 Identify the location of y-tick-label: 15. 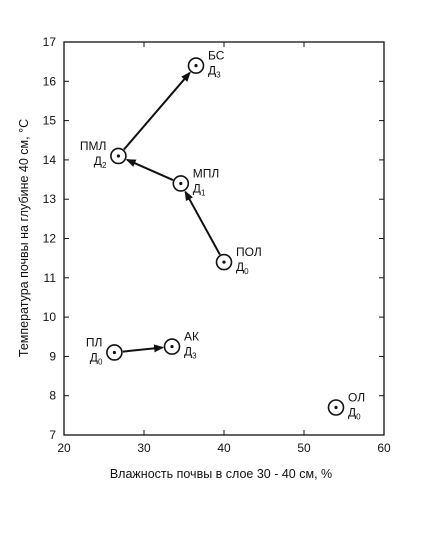
(50, 121).